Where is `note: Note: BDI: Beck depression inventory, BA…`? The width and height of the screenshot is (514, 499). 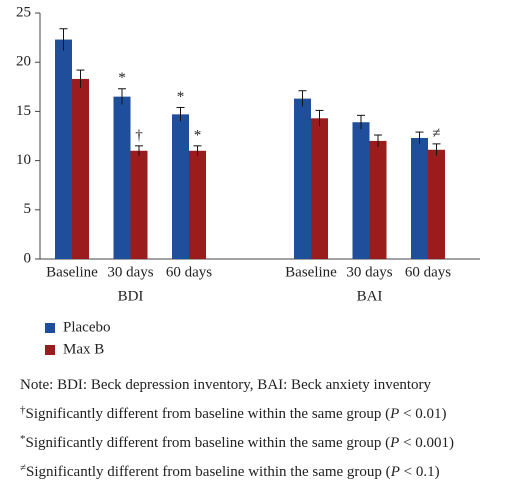 note: Note: BDI: Beck depression inventory, BA… is located at coordinates (226, 385).